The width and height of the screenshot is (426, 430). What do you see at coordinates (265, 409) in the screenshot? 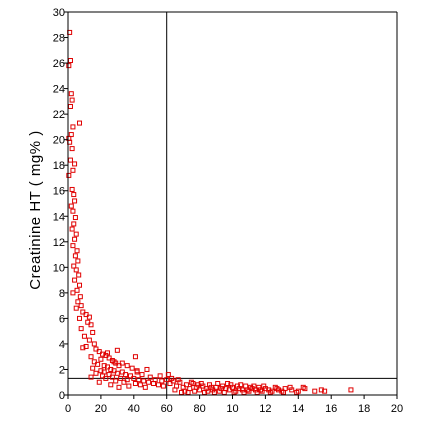
I see `x-tick-label: 12` at bounding box center [265, 409].